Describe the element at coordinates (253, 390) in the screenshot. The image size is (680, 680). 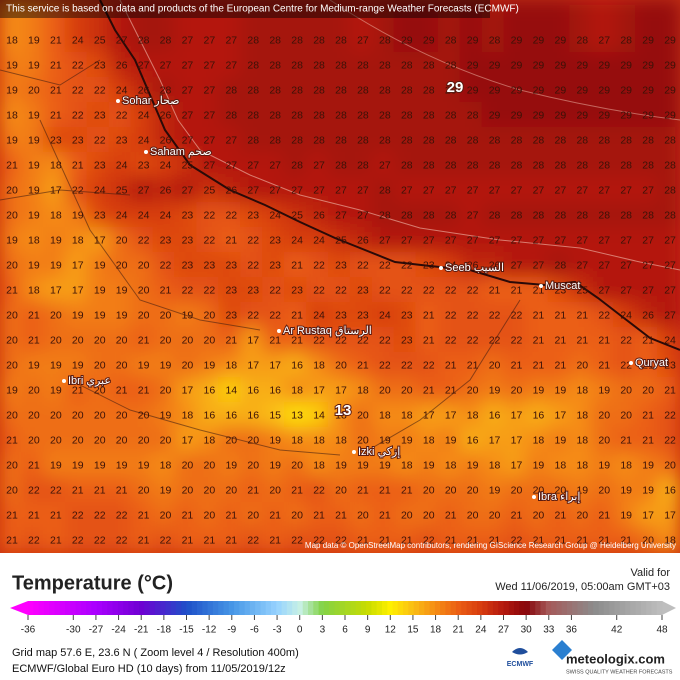
I see `grid-value: 16` at that location.